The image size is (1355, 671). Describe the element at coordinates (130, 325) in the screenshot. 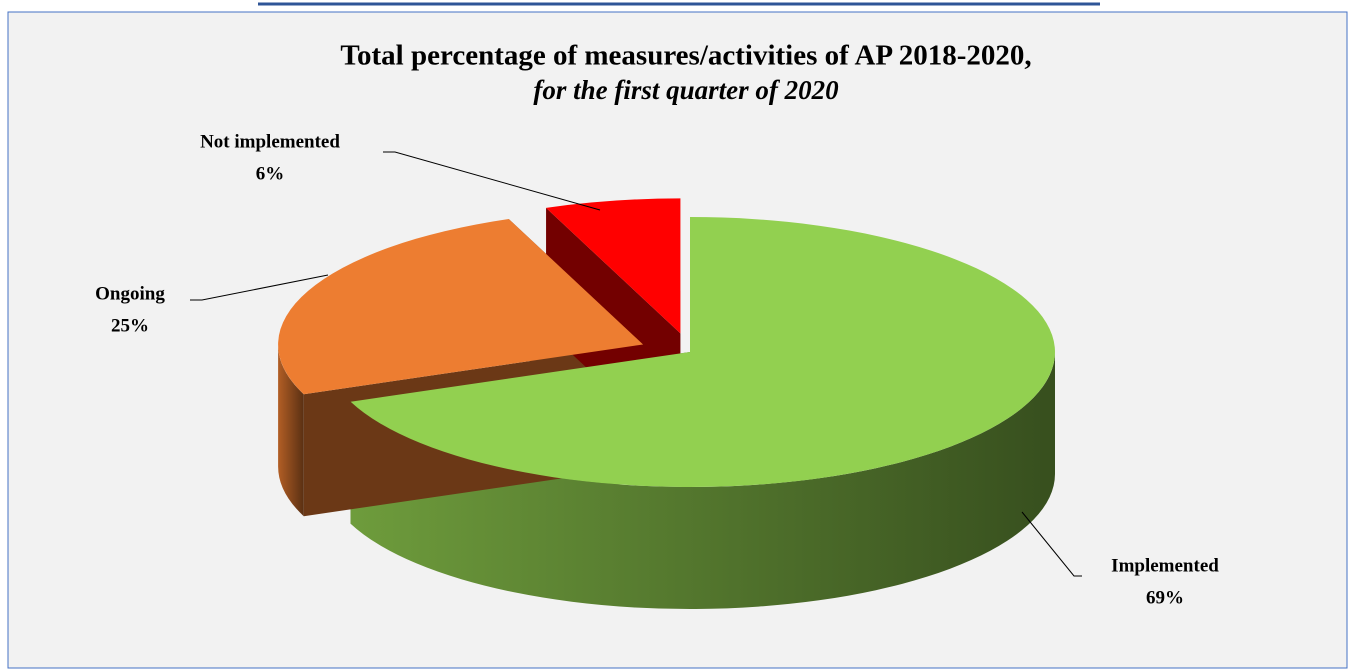

I see `value-label: 25%` at that location.